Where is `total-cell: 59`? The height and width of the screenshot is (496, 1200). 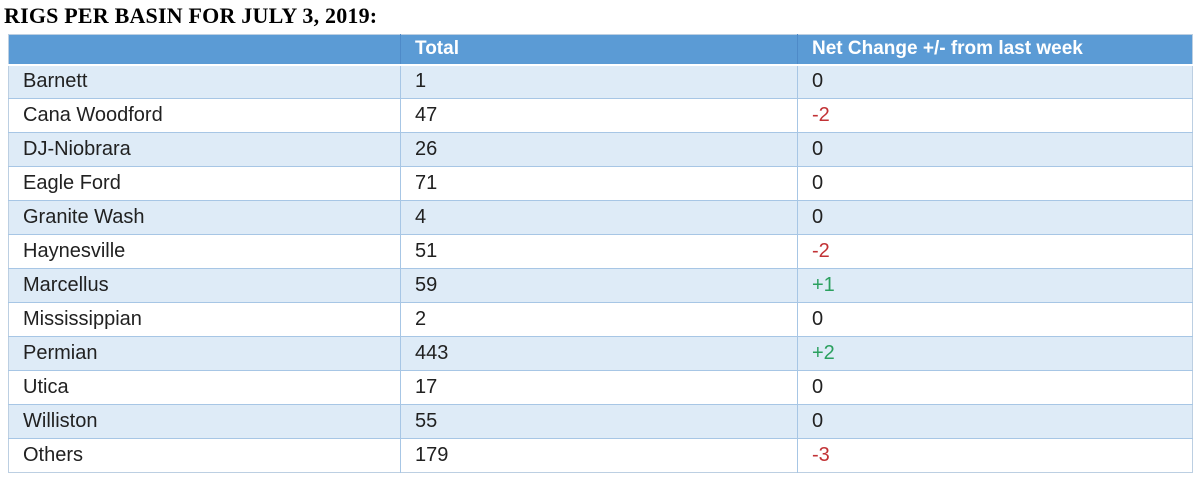 total-cell: 59 is located at coordinates (599, 285).